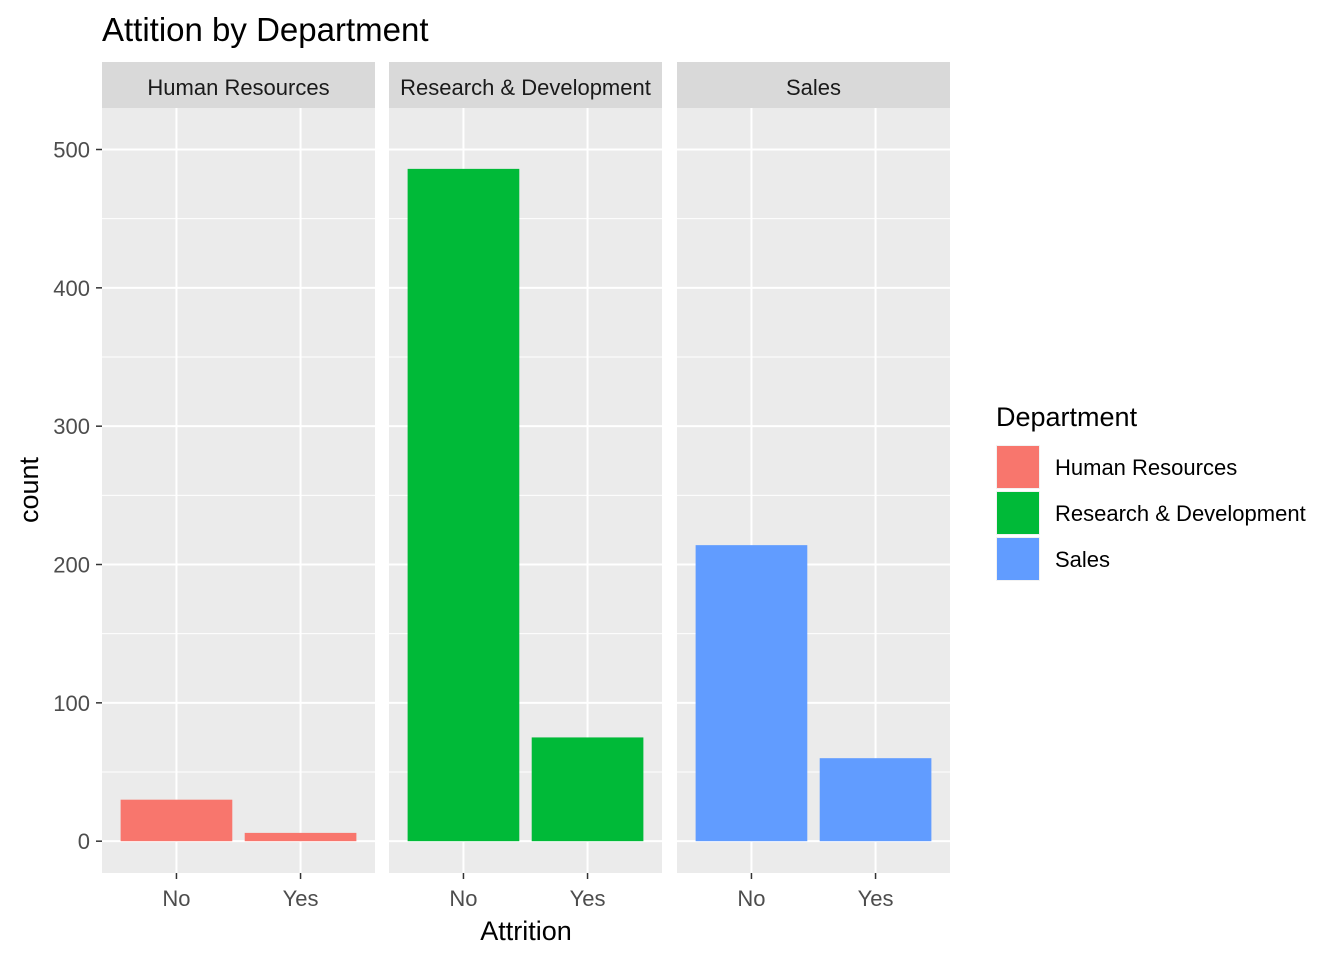  I want to click on facet-strip-label: Research & Development, so click(525, 87).